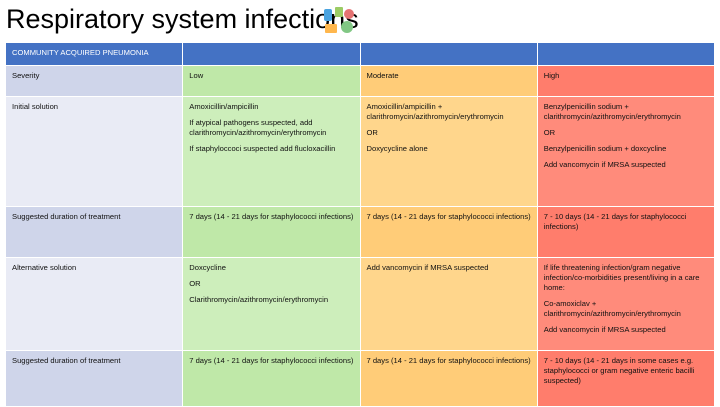  Describe the element at coordinates (94, 81) in the screenshot. I see `table-cell: Severity` at that location.